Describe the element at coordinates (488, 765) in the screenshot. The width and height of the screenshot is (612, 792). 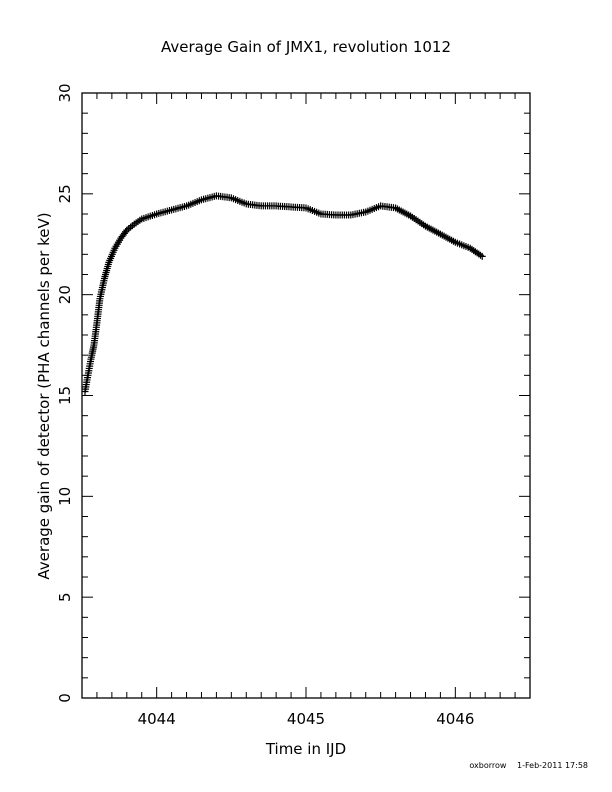
I see `footer-user: oxborrow` at that location.